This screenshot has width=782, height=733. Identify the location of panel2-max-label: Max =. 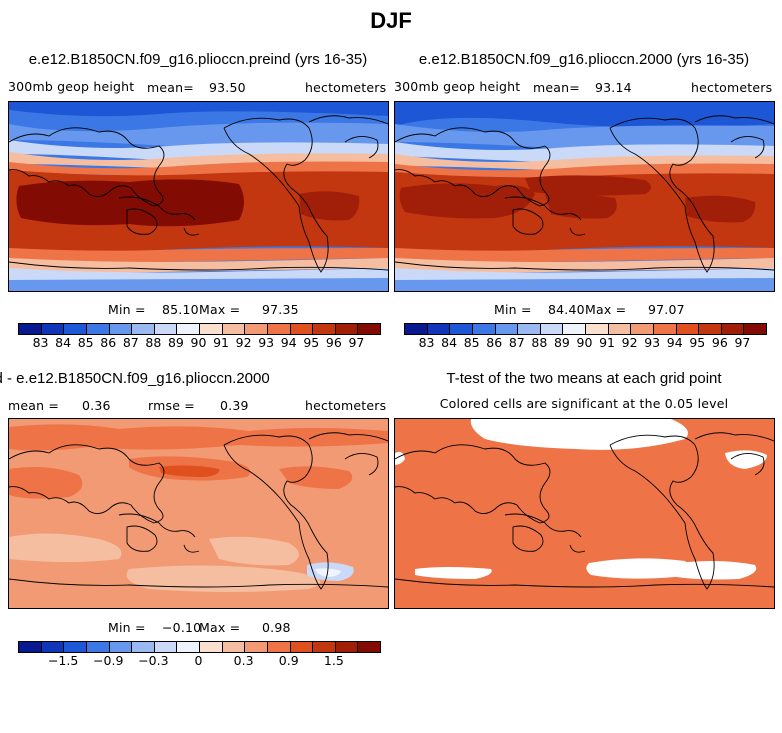
(606, 309).